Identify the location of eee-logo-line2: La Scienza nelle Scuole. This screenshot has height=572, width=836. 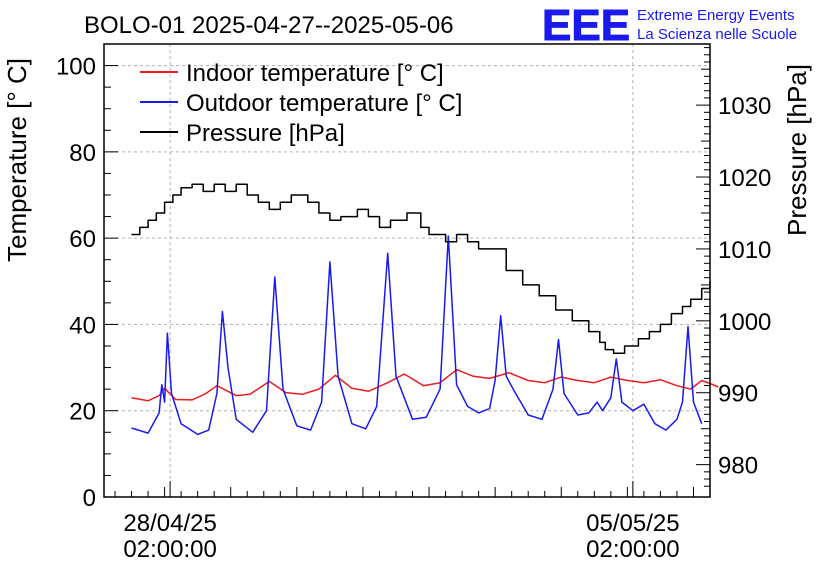
(717, 34).